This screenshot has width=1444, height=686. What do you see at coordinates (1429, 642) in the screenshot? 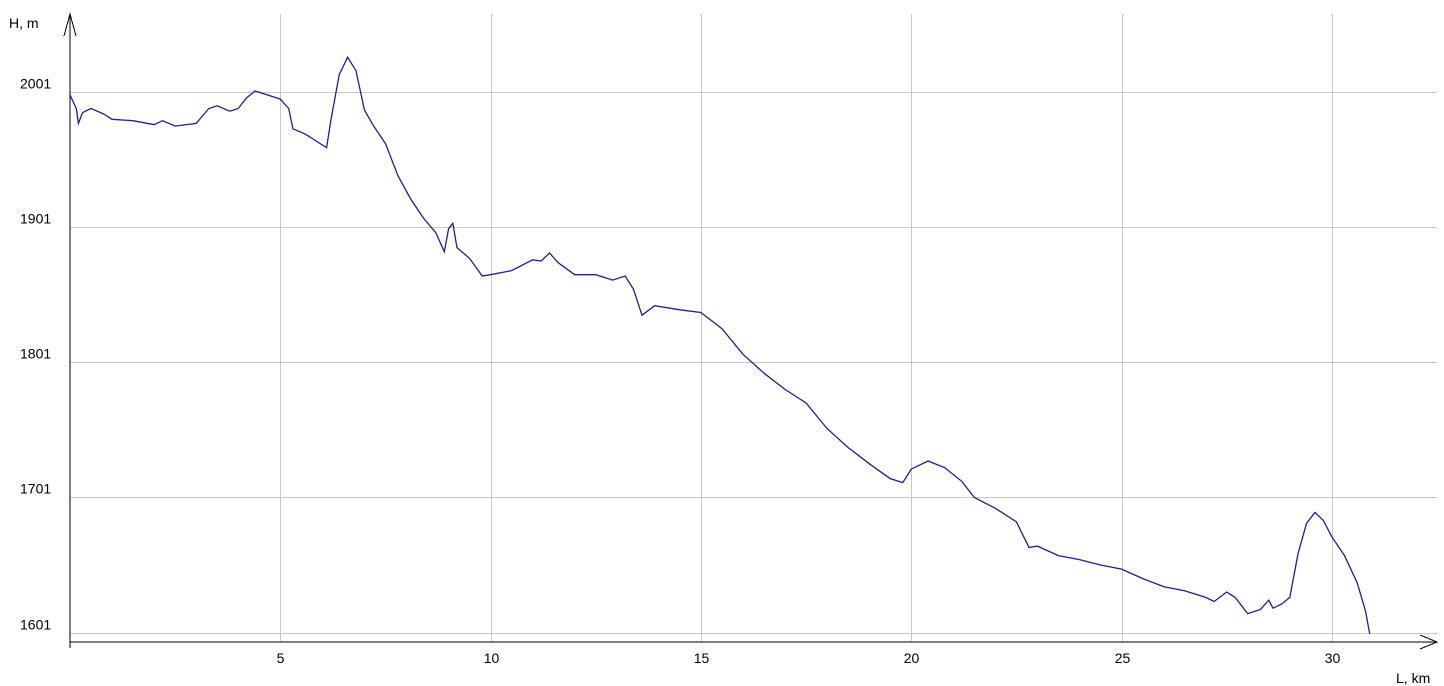
I see `x-axis-arrow` at bounding box center [1429, 642].